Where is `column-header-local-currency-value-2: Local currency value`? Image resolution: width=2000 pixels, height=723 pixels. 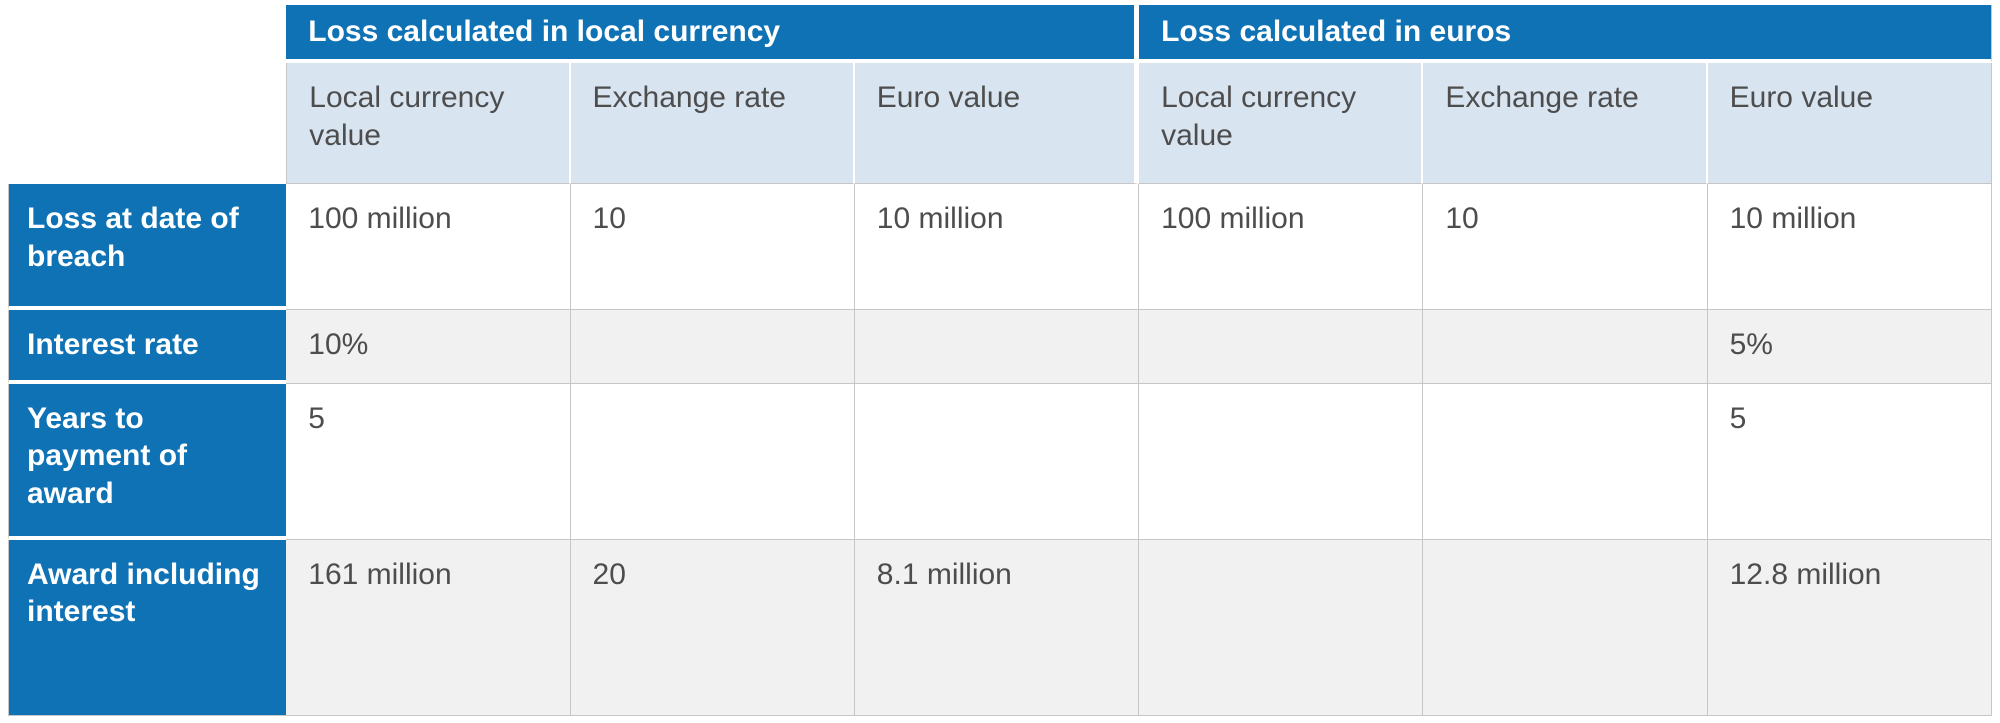
column-header-local-currency-value-2: Local currency value is located at coordinates (1281, 123).